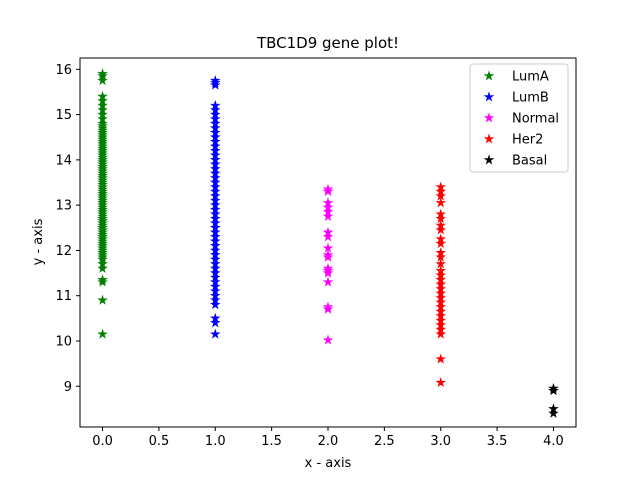  I want to click on legend-label-her2: Her2, so click(527, 140).